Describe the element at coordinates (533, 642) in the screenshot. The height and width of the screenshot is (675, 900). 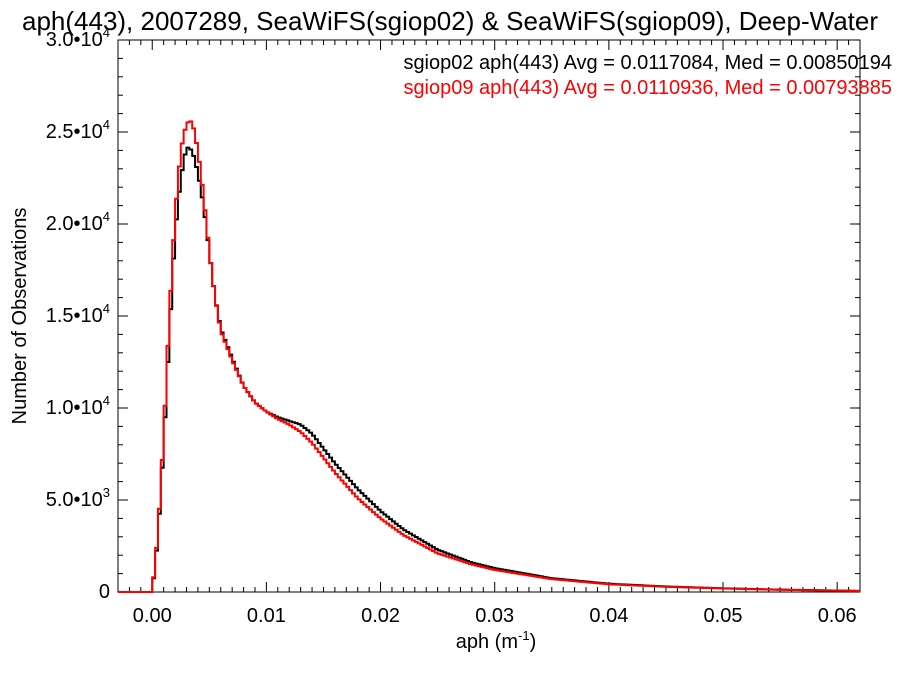
I see `x-axis-label-end: )` at that location.